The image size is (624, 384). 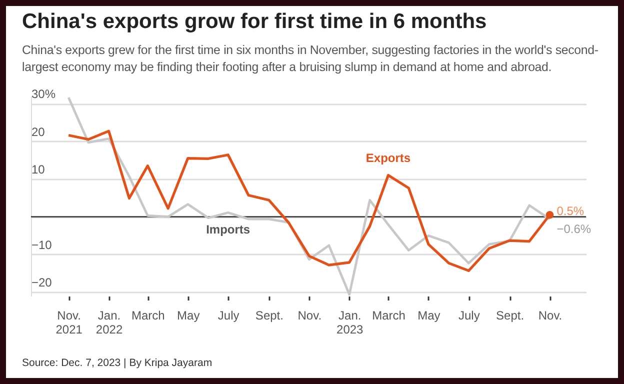 I want to click on data-label: −0.6%, so click(x=574, y=229).